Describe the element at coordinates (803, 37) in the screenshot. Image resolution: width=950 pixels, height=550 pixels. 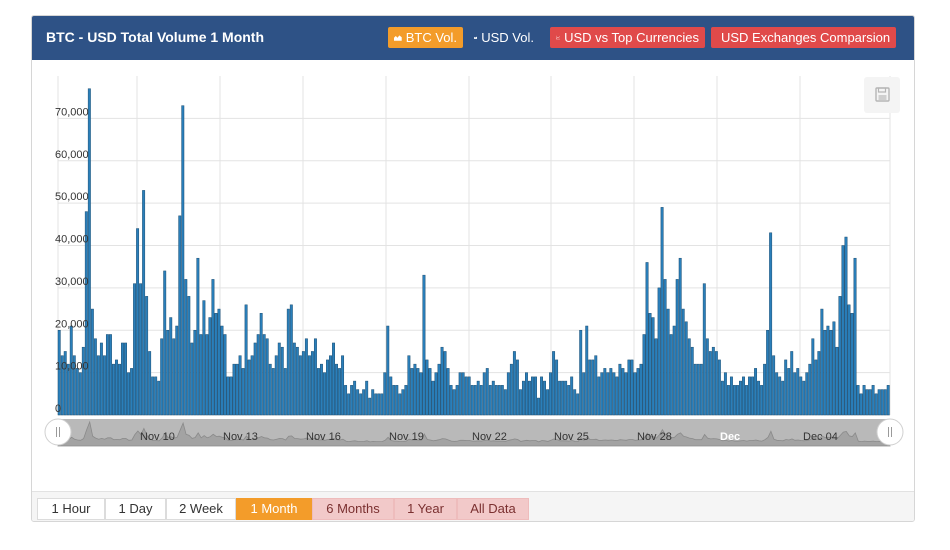
I see `usd-exchanges-comparison-button: USD Exchanges Comparsion` at that location.